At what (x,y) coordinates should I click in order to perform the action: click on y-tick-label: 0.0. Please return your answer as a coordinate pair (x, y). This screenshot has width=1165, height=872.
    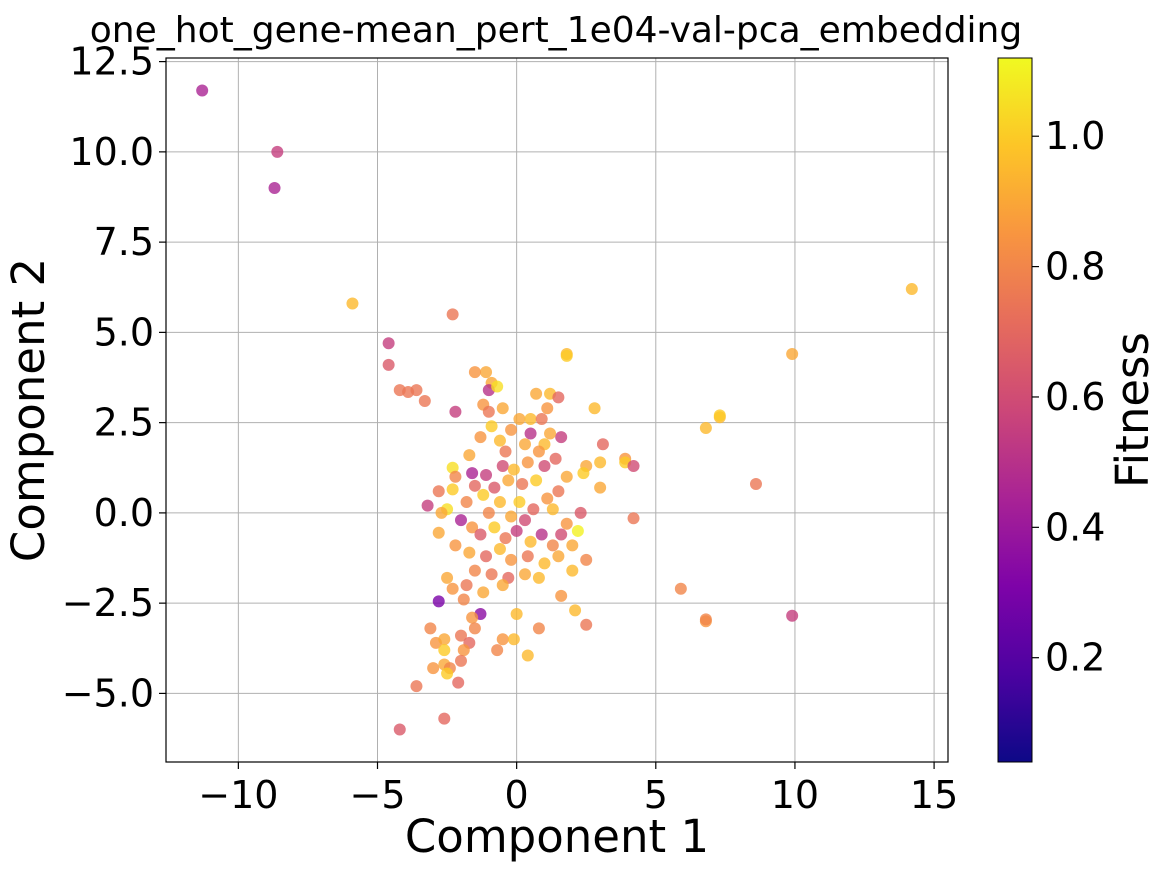
    Looking at the image, I should click on (124, 513).